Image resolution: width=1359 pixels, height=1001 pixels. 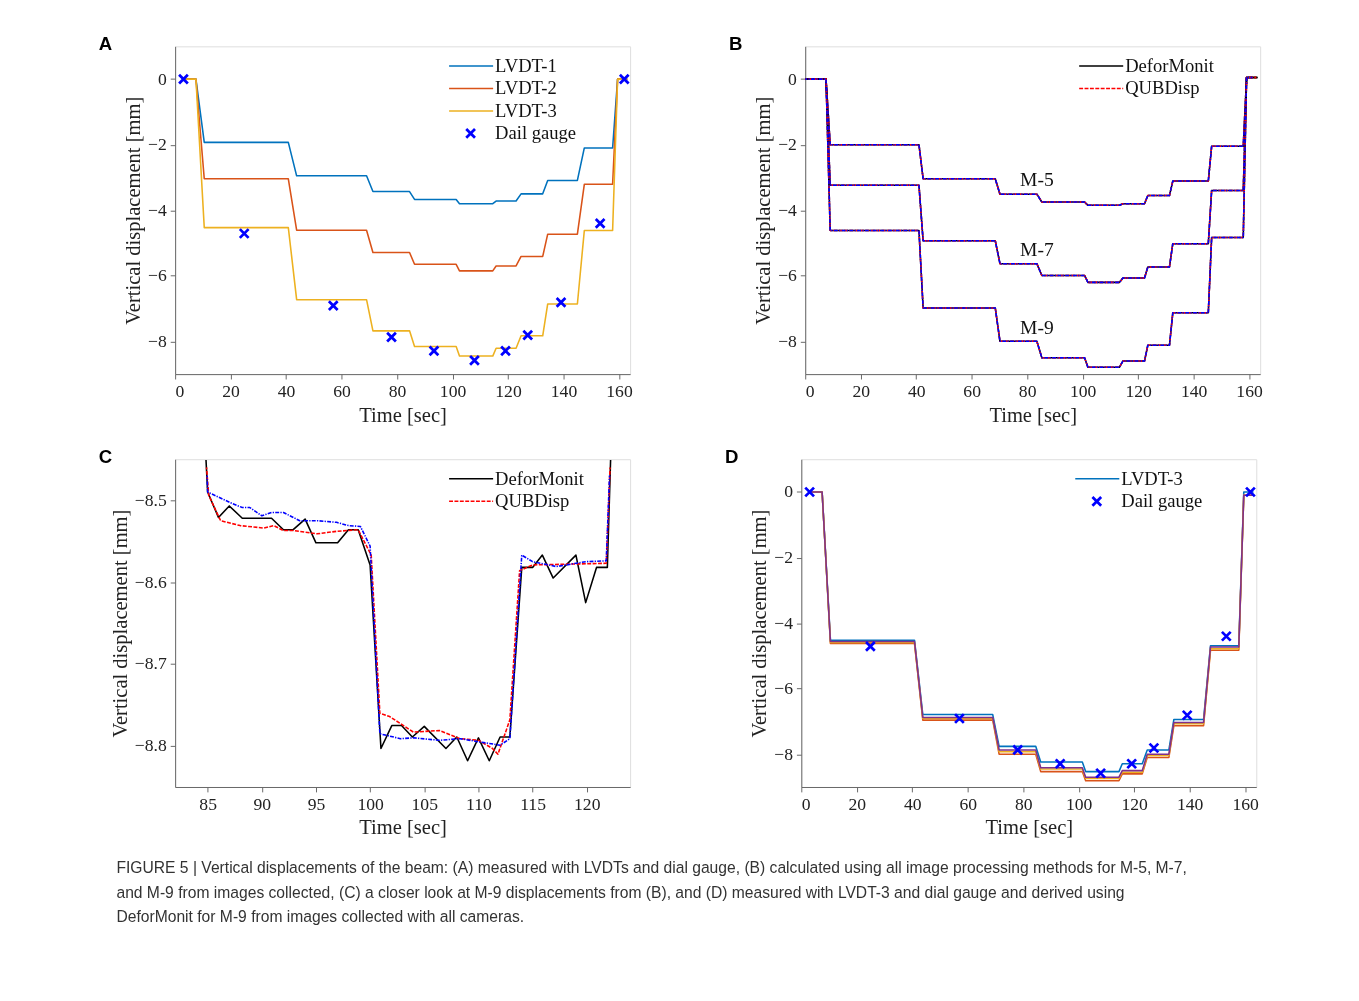 I want to click on y-tick-label: −8.5, so click(x=150, y=499).